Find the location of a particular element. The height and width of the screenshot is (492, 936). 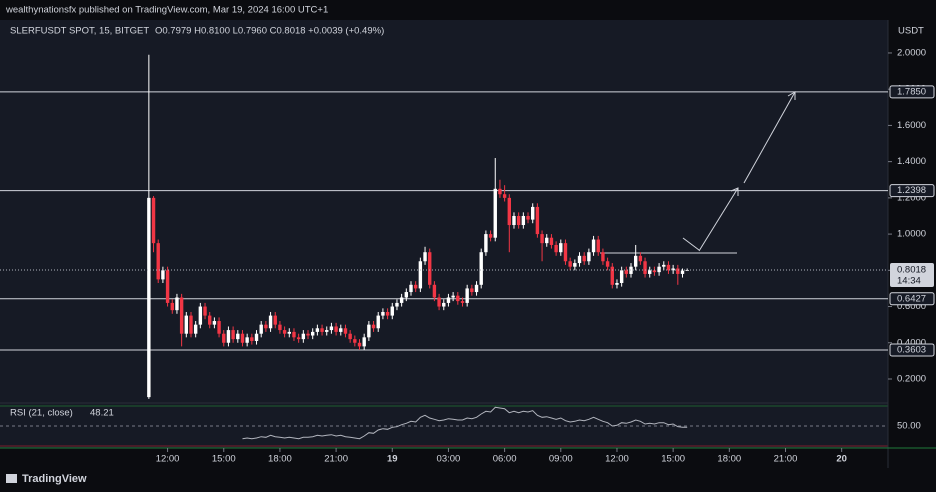

y-tick-label: 1.2000 is located at coordinates (911, 197).